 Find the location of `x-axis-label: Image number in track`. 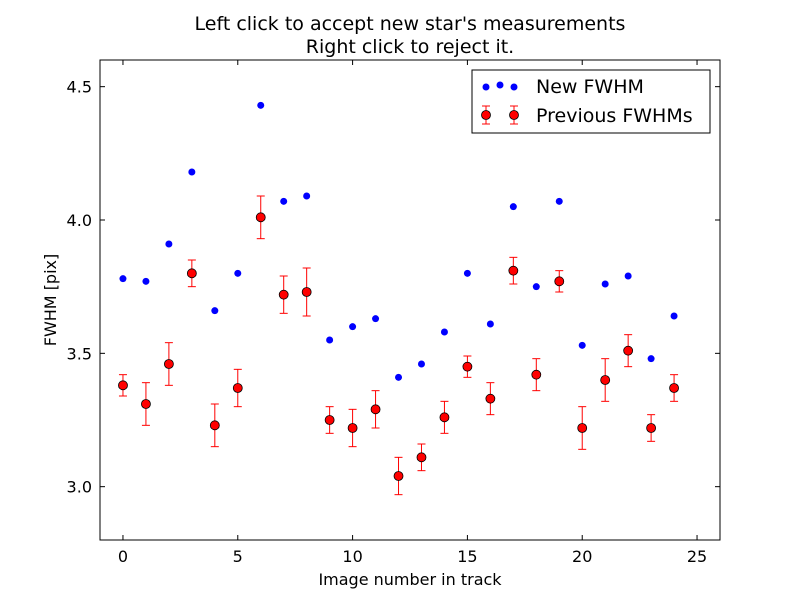

x-axis-label: Image number in track is located at coordinates (410, 579).